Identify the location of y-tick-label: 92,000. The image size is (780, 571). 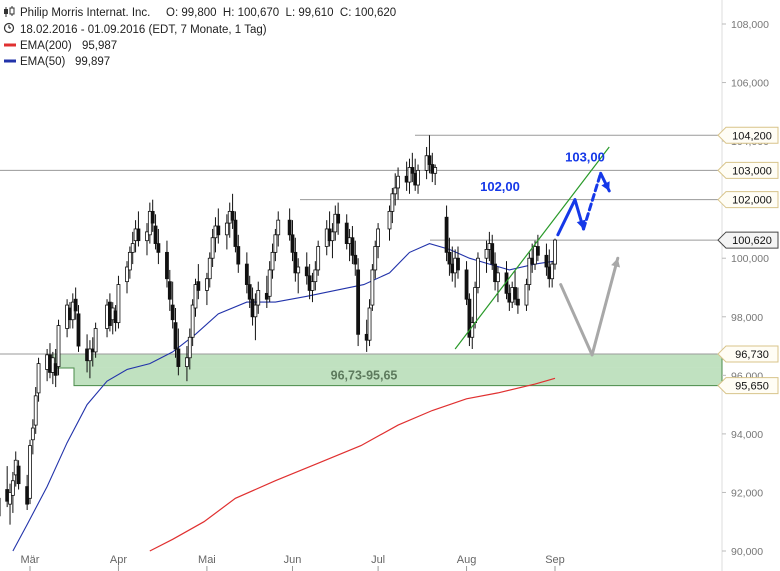
(747, 493).